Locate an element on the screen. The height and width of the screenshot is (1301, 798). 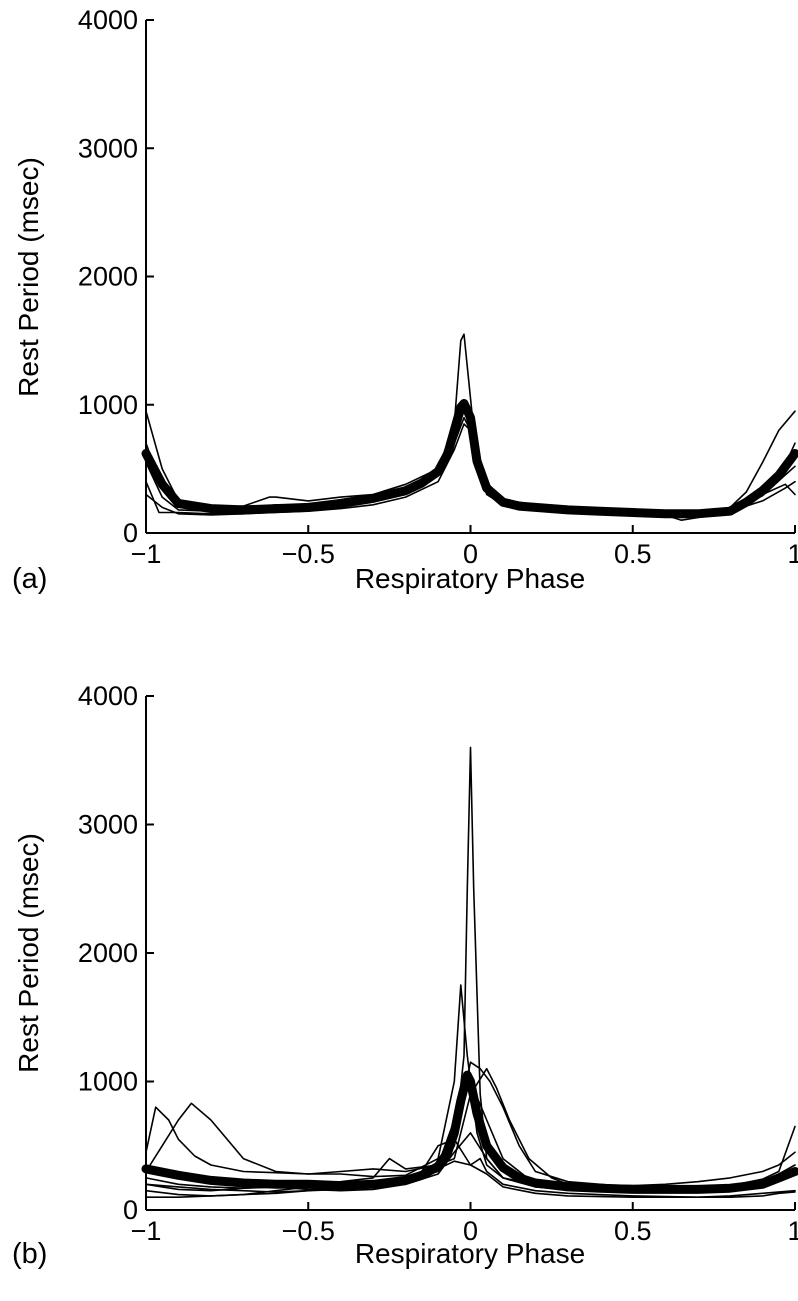
trial-series-line is located at coordinates (470, 1179).